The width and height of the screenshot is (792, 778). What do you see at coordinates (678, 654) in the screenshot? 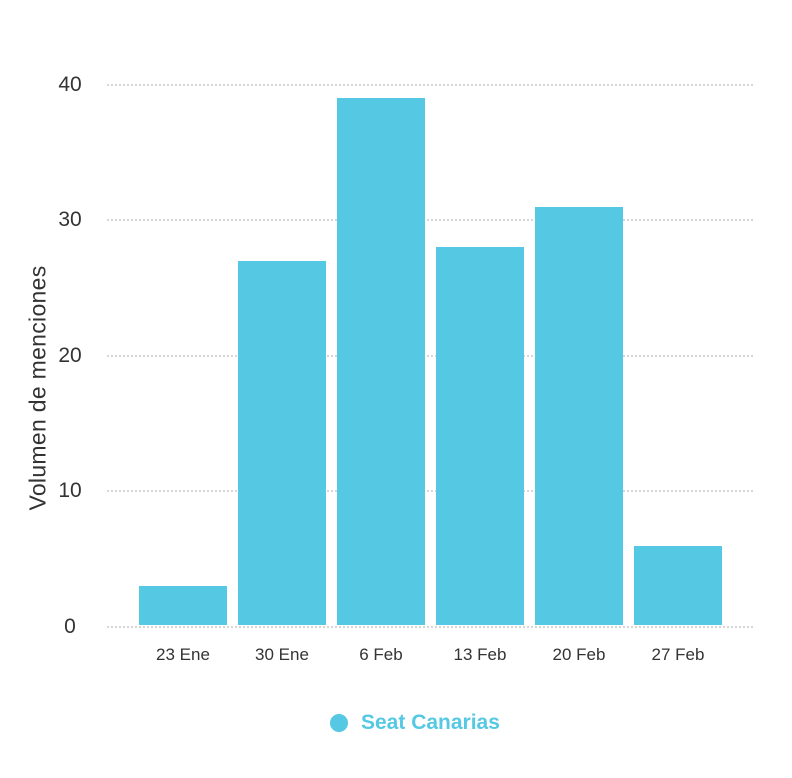
I see `x-tick-label: 27 Feb` at bounding box center [678, 654].